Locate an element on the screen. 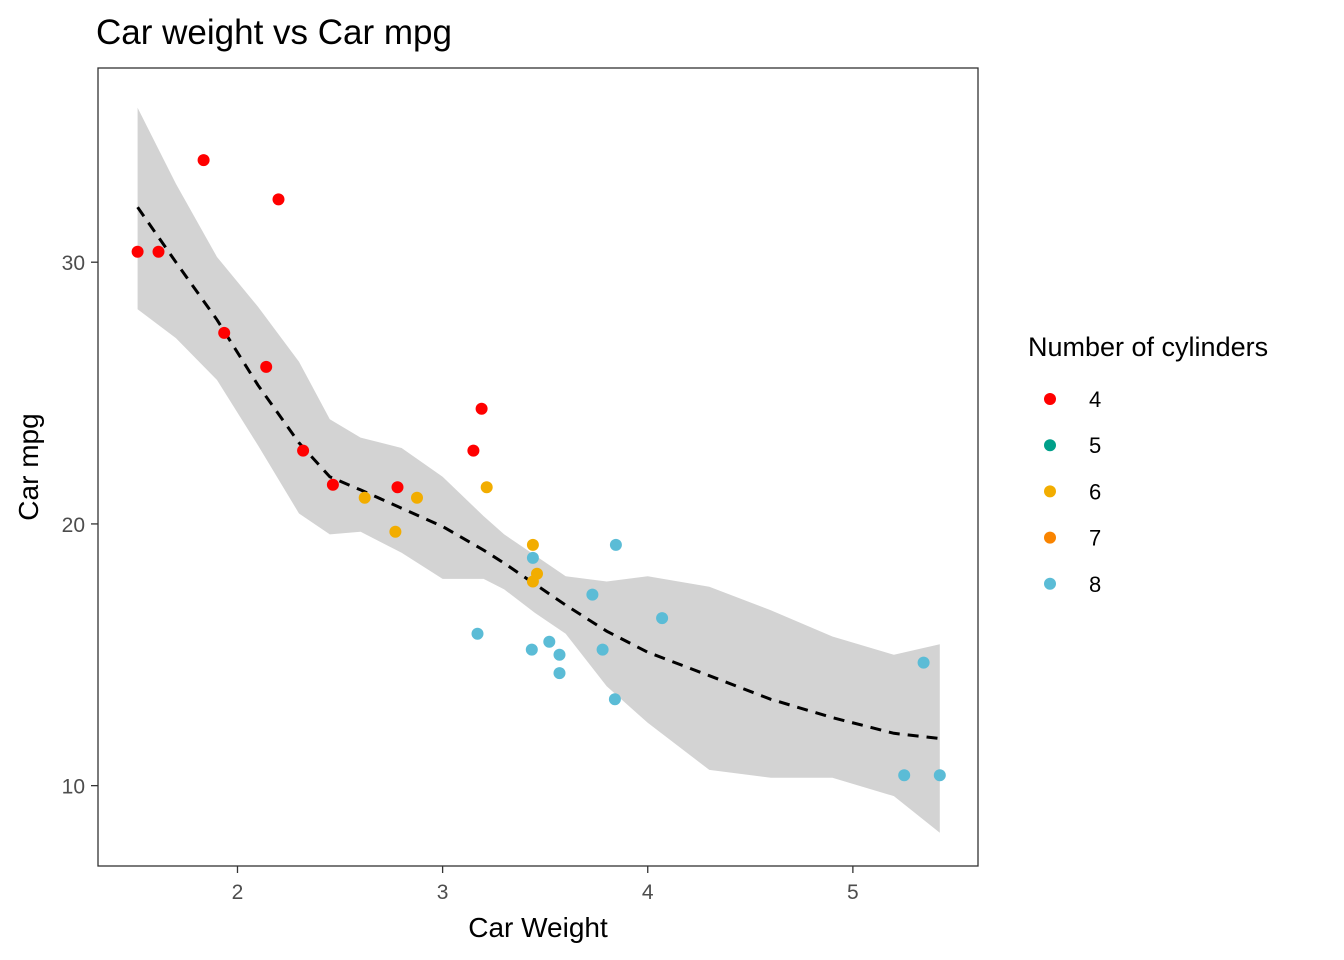  legend-label-8: 8 is located at coordinates (1095, 584).